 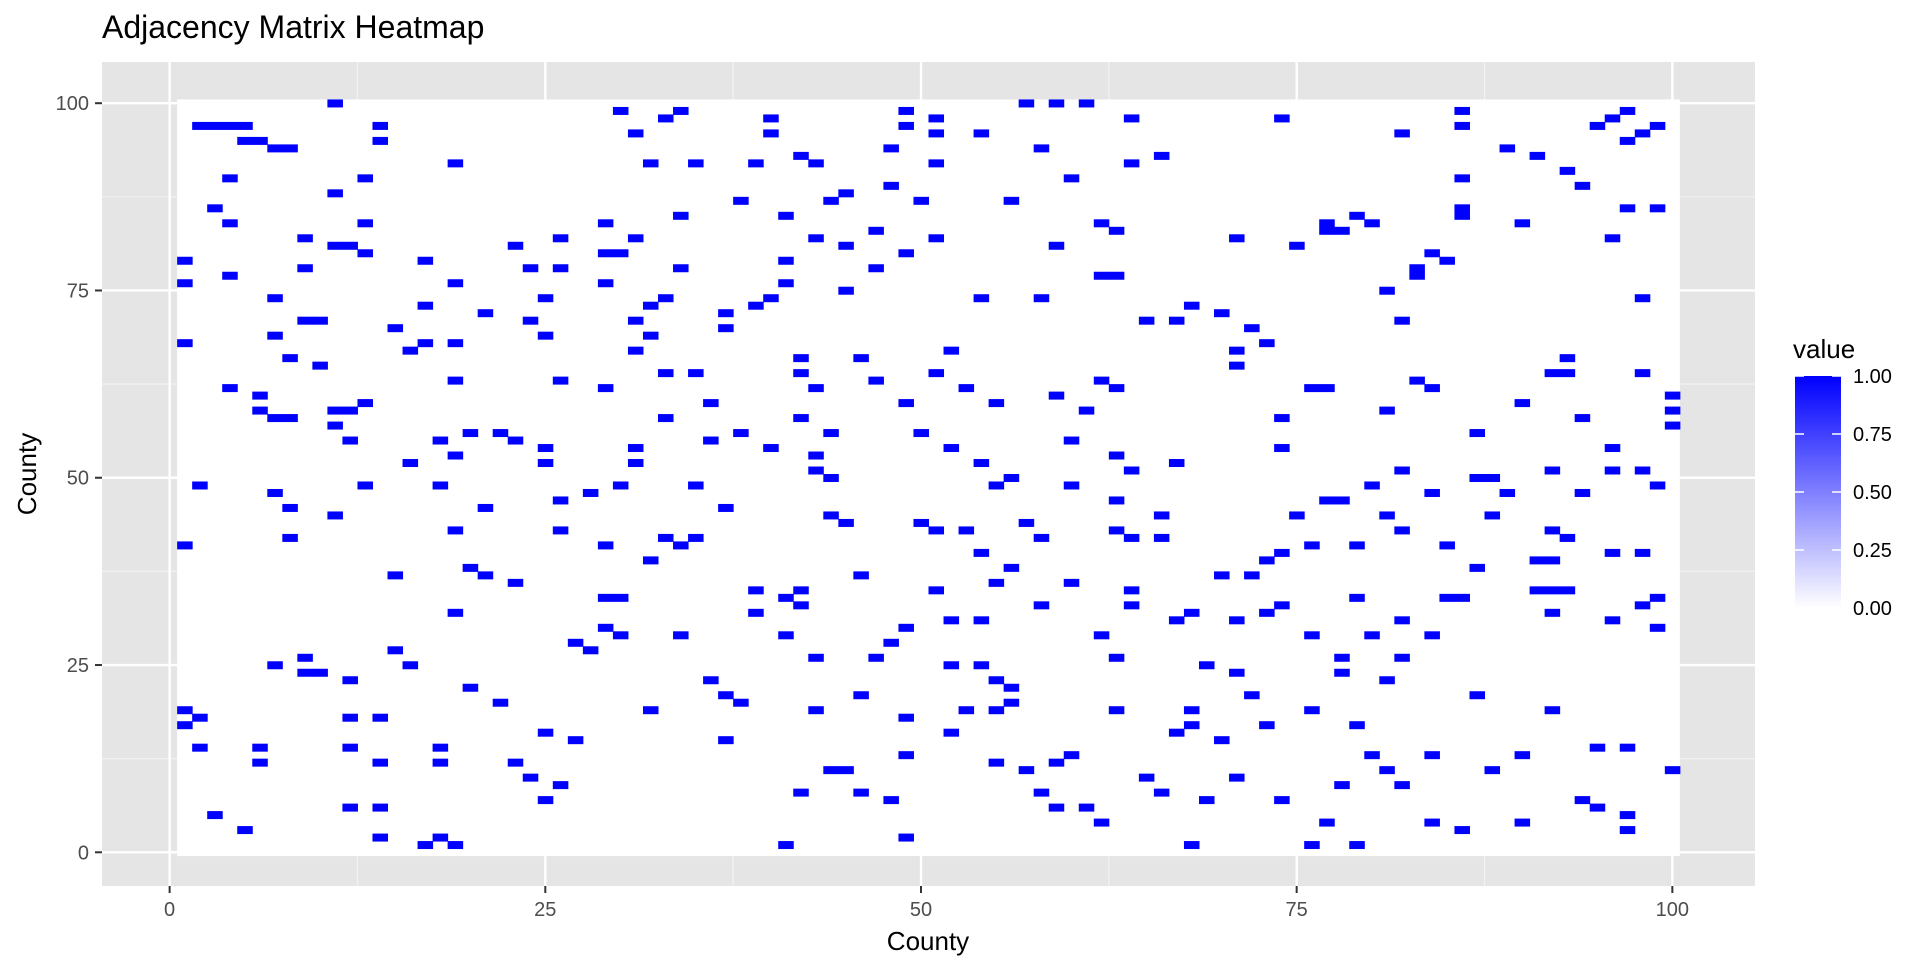 I want to click on y-axis-title: County, so click(x=27, y=474).